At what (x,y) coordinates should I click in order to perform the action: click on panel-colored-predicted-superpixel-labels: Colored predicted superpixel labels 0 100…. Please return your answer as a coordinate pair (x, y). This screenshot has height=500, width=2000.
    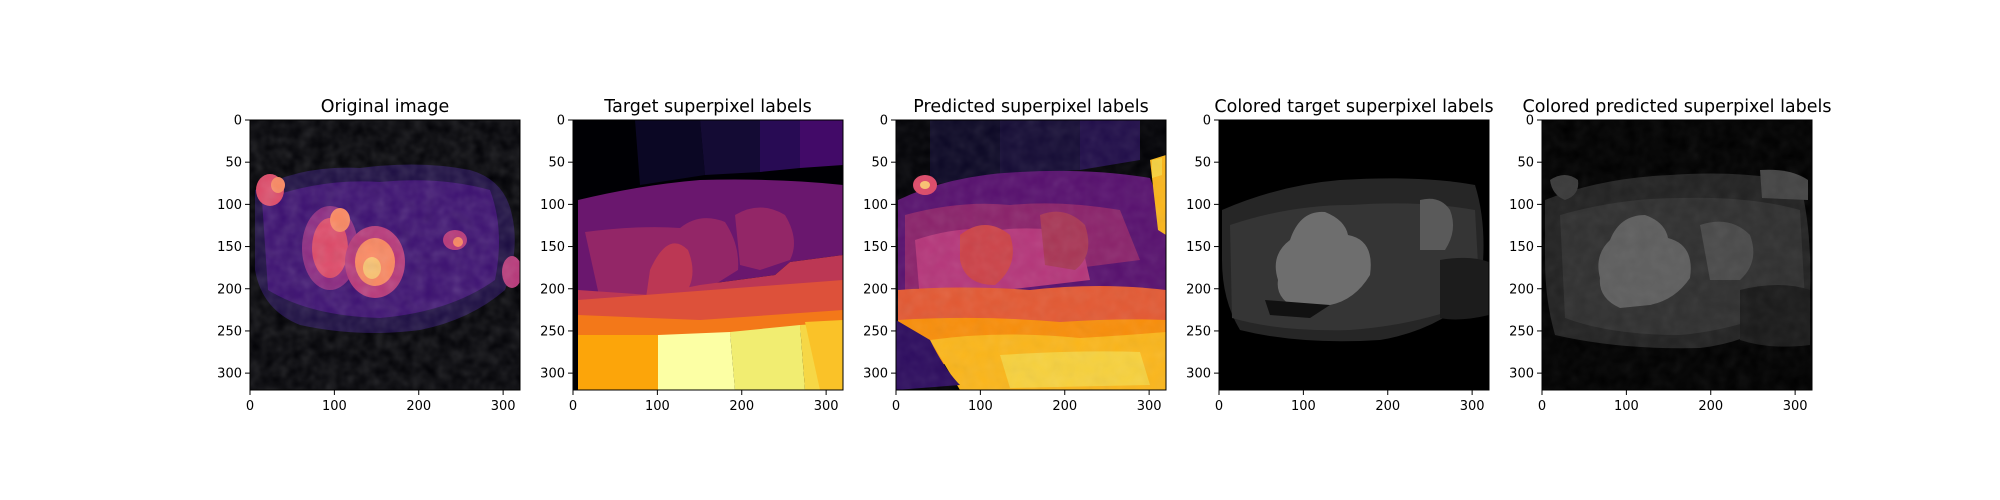
    Looking at the image, I should click on (1670, 255).